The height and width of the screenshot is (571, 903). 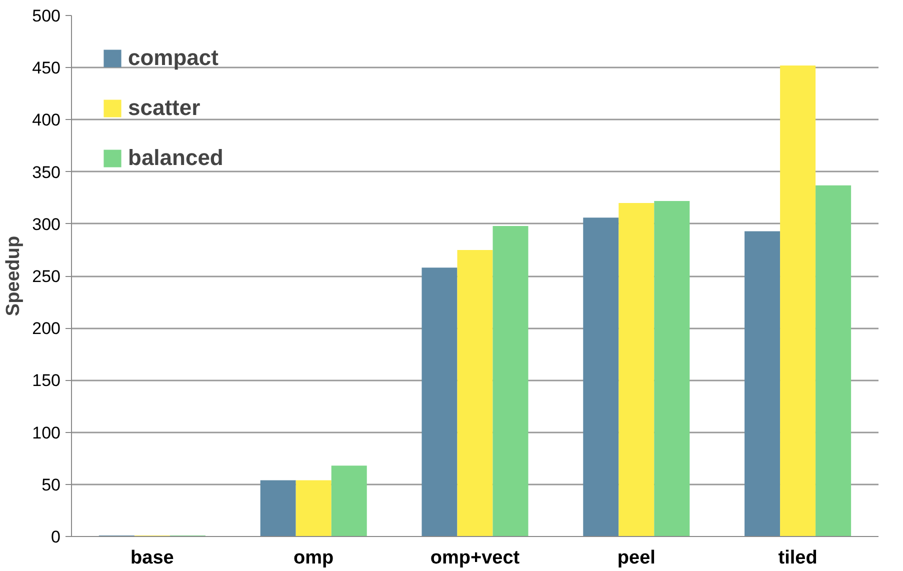 I want to click on y-tick-label: 0, so click(x=56, y=537).